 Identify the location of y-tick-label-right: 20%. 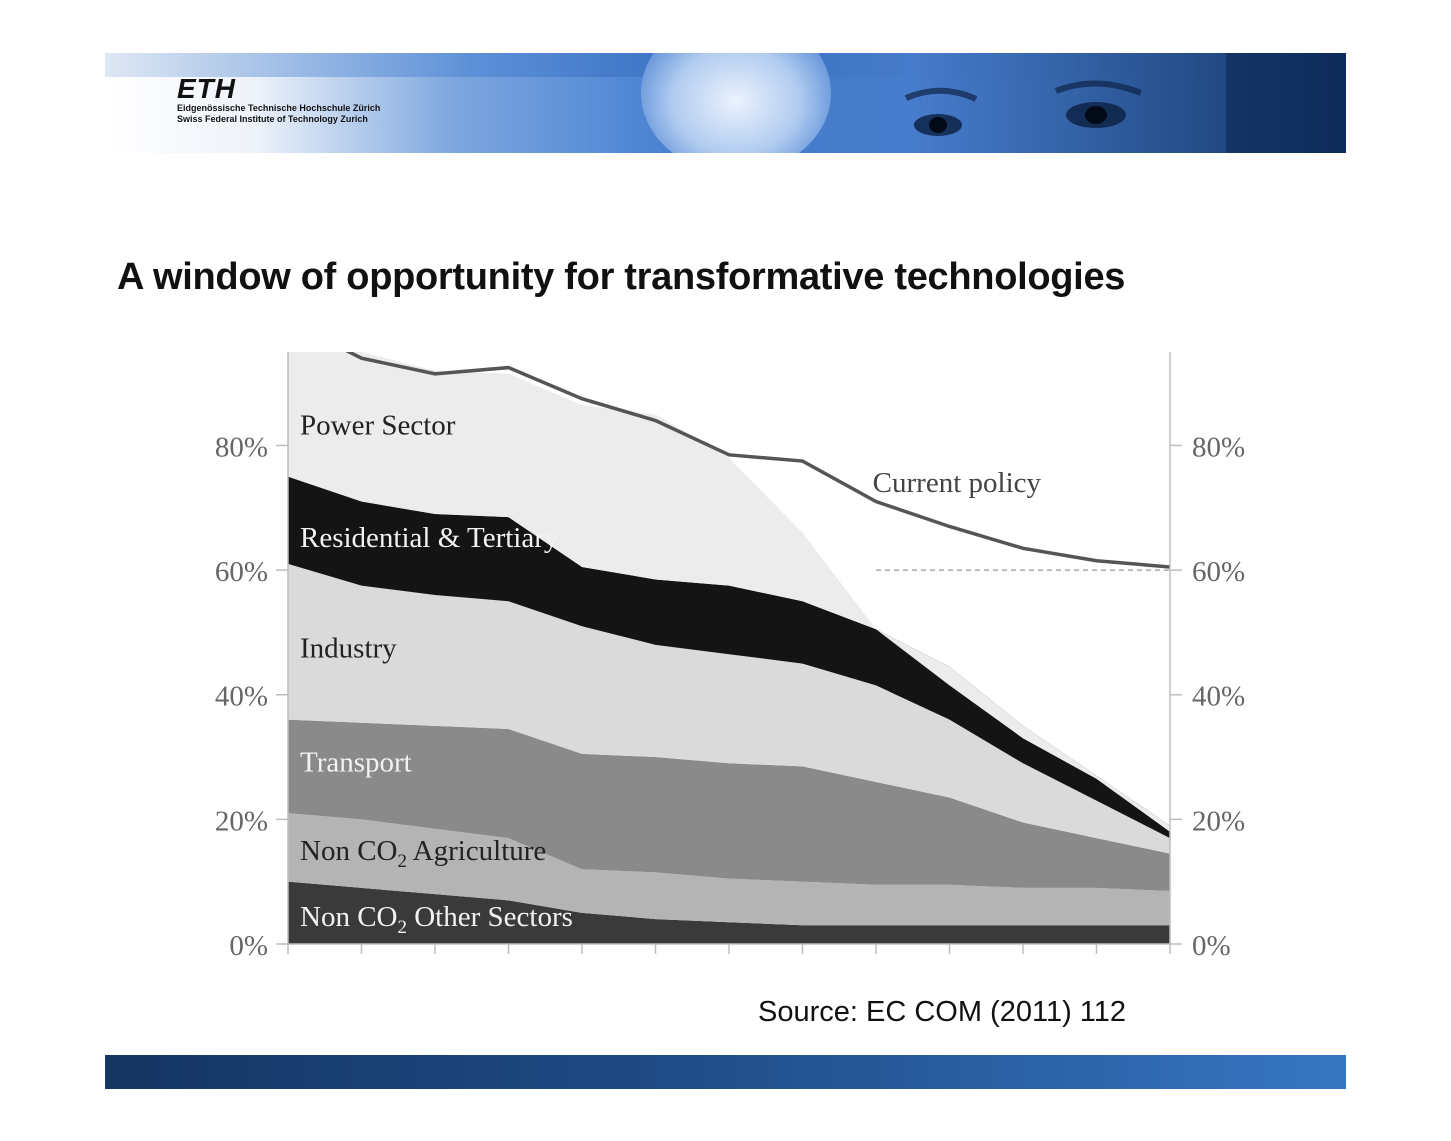
(1218, 821).